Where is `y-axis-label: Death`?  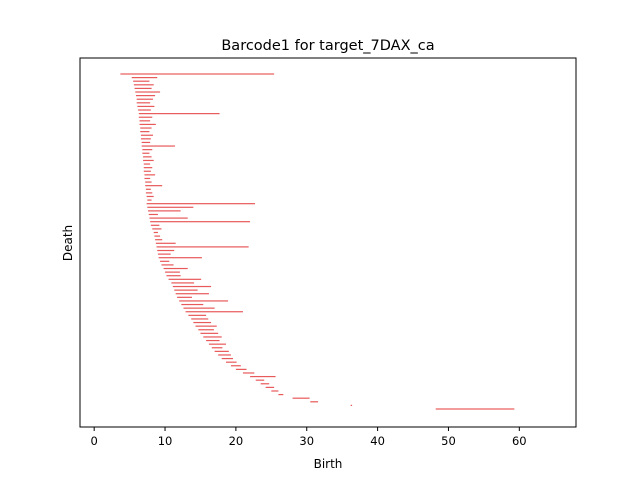 y-axis-label: Death is located at coordinates (68, 243).